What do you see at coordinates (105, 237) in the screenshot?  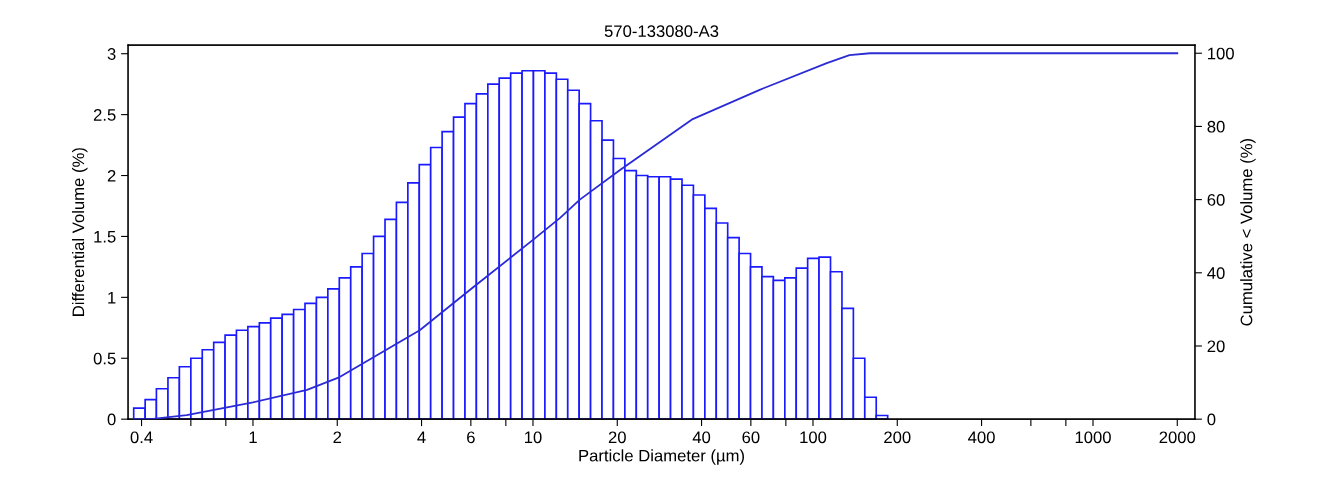 I see `y-tick-label: 1.5` at bounding box center [105, 237].